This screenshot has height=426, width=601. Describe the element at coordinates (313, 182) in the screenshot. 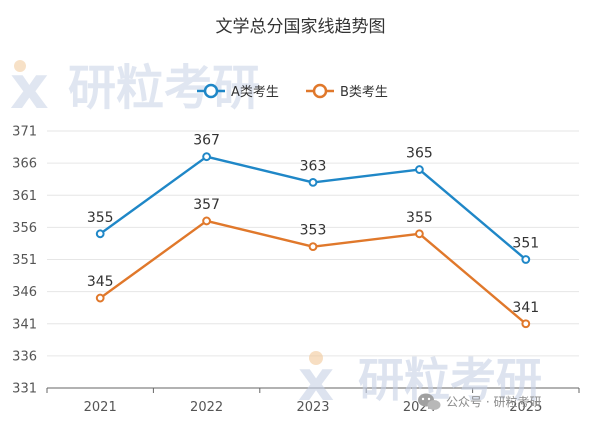

I see `point-a-2023` at that location.